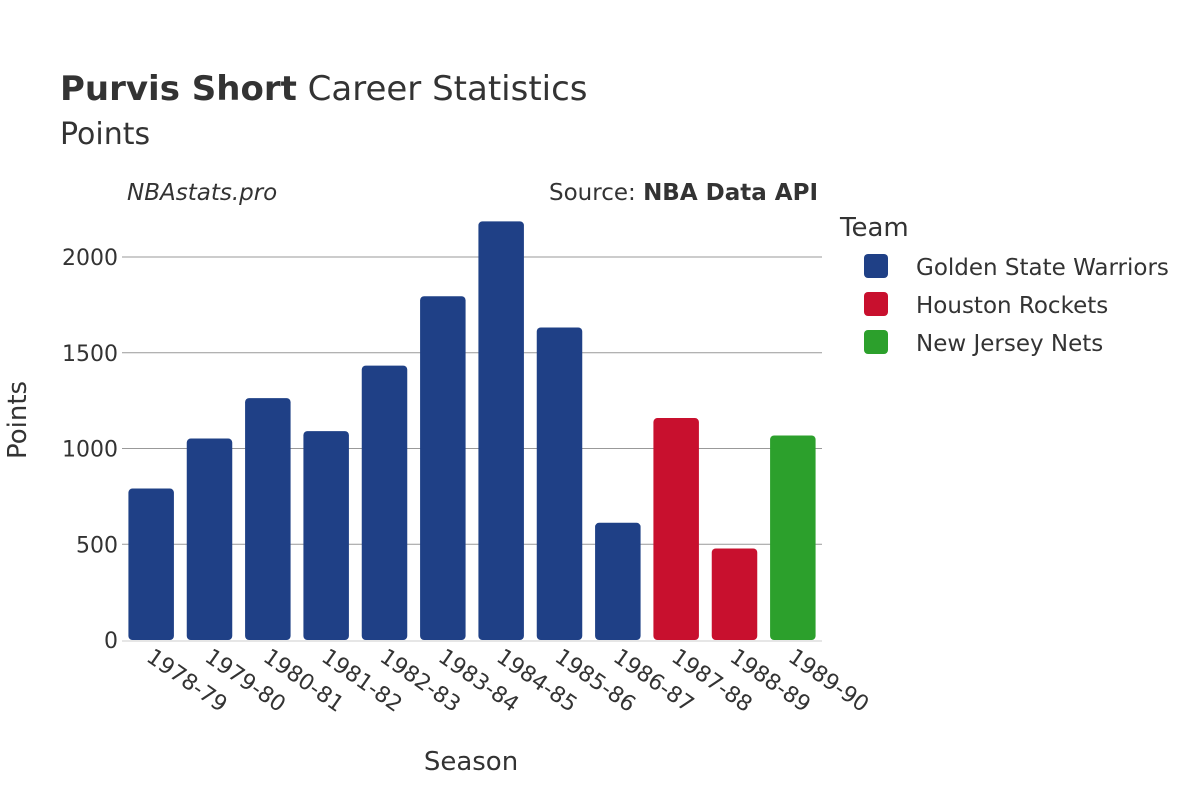 This screenshot has width=1200, height=800. Describe the element at coordinates (1009, 344) in the screenshot. I see `legend-label: New Jersey Nets` at that location.